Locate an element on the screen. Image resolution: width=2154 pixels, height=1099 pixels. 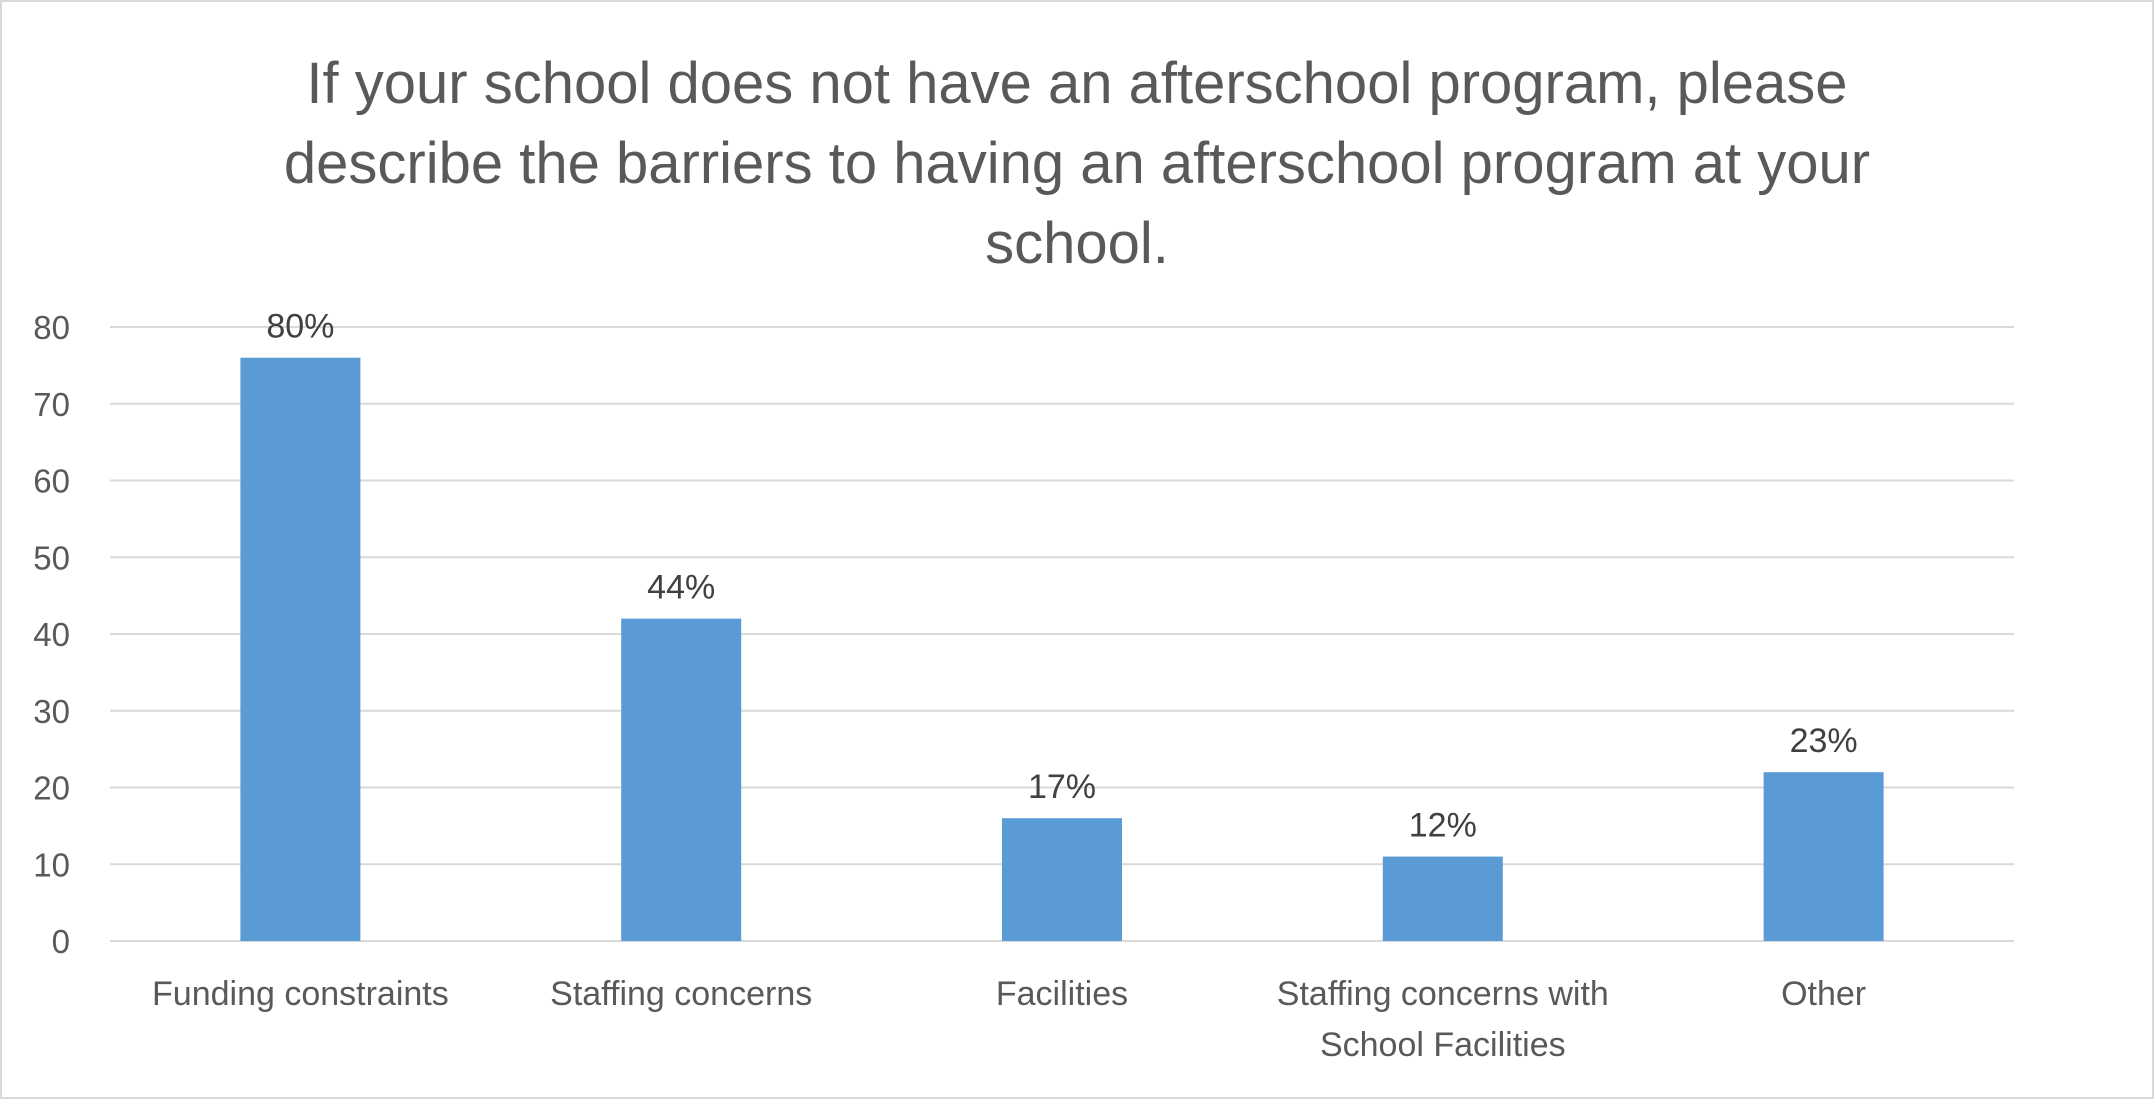
data-label: 17% is located at coordinates (1062, 787).